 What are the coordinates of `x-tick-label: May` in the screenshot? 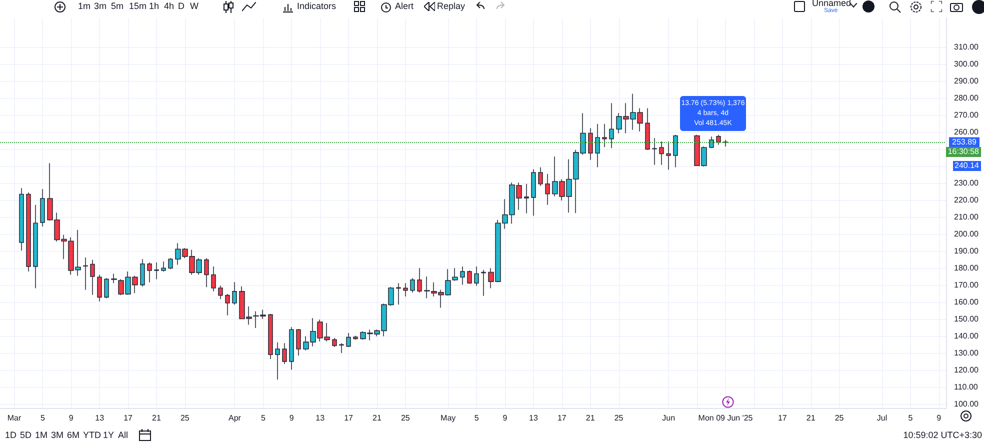 It's located at (448, 418).